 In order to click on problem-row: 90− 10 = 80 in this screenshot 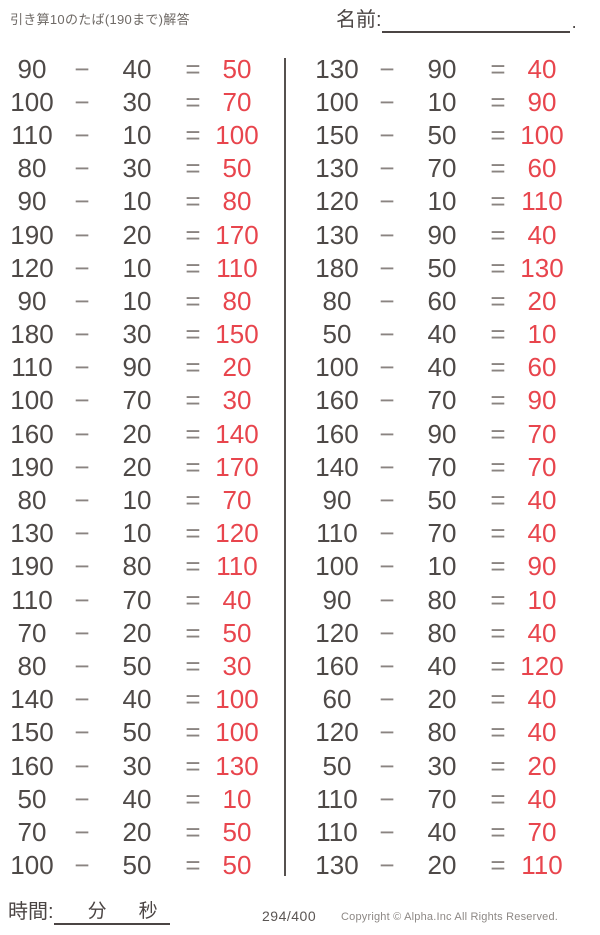, I will do `click(152, 300)`.